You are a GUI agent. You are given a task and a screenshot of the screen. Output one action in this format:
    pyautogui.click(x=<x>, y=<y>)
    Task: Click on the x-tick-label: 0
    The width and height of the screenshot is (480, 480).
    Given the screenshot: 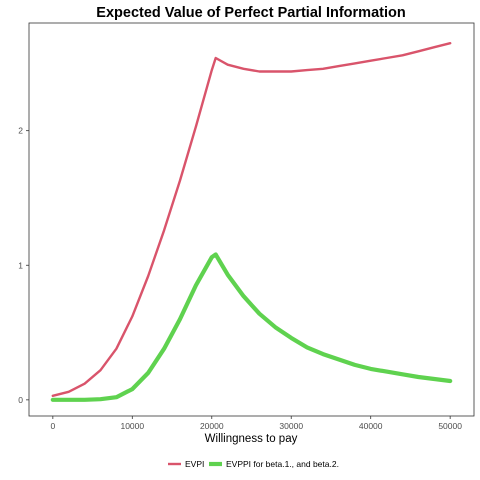 What is the action you would take?
    pyautogui.click(x=52, y=426)
    